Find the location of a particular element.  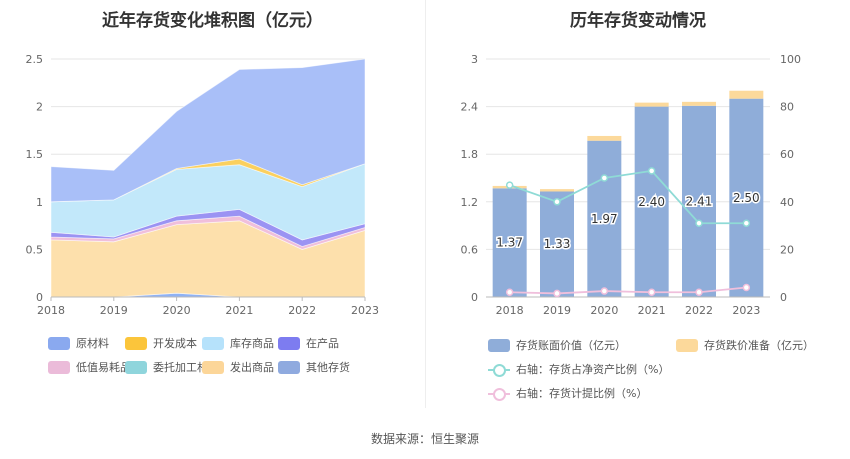

area-y-tick-label: 1 is located at coordinates (39, 202).